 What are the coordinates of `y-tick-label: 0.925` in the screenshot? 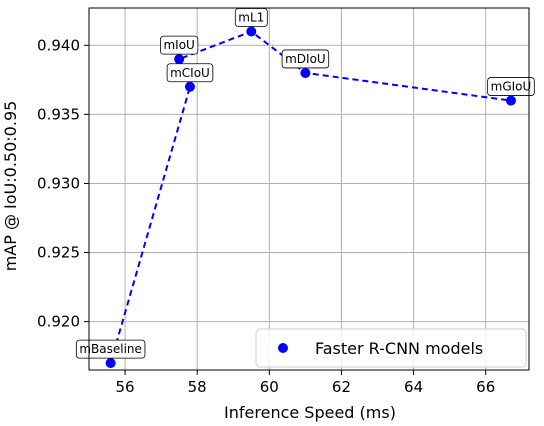 It's located at (58, 253).